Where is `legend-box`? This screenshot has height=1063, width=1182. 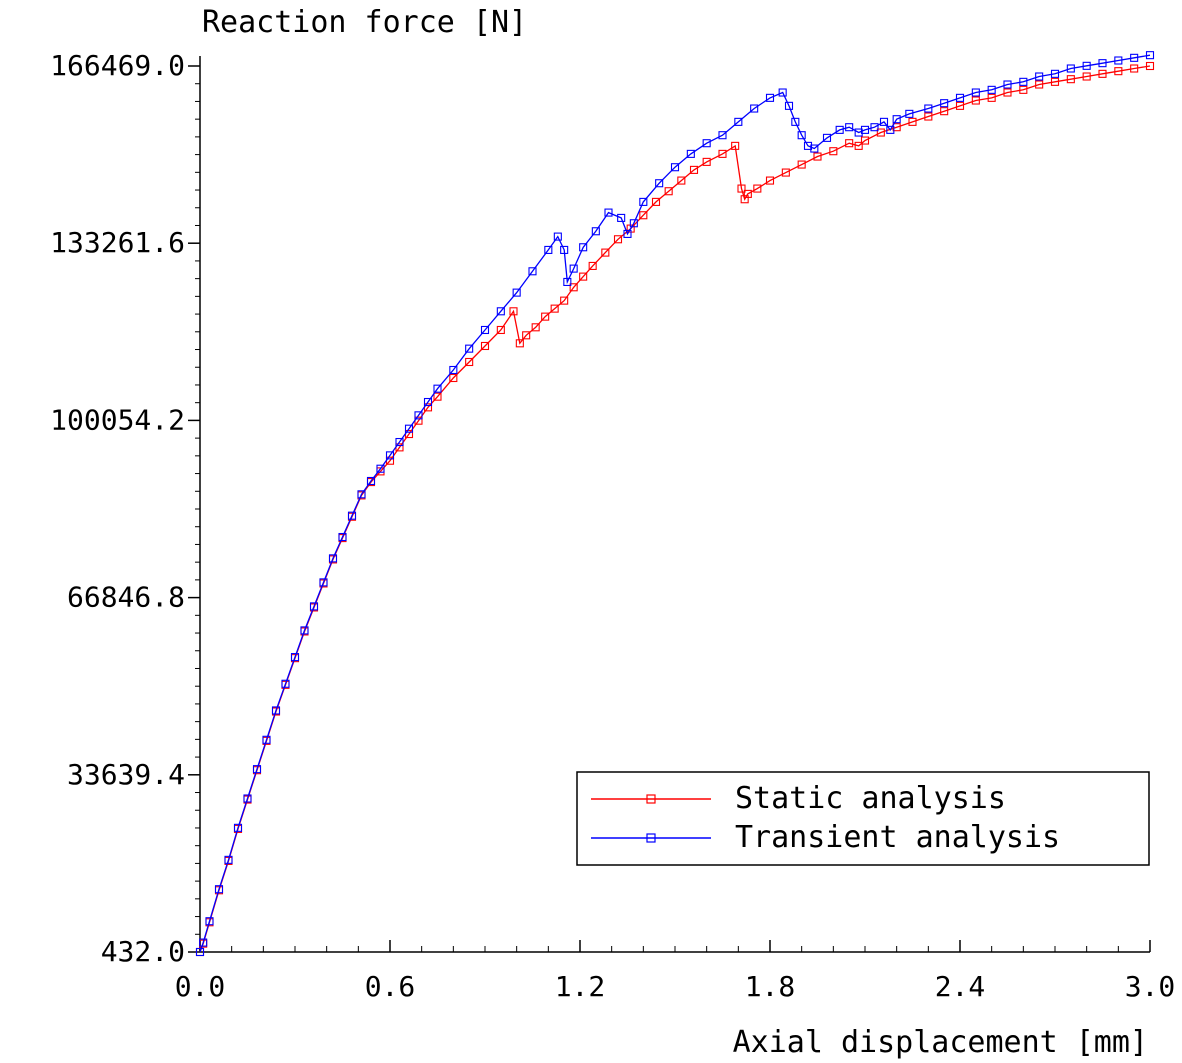 legend-box is located at coordinates (863, 818).